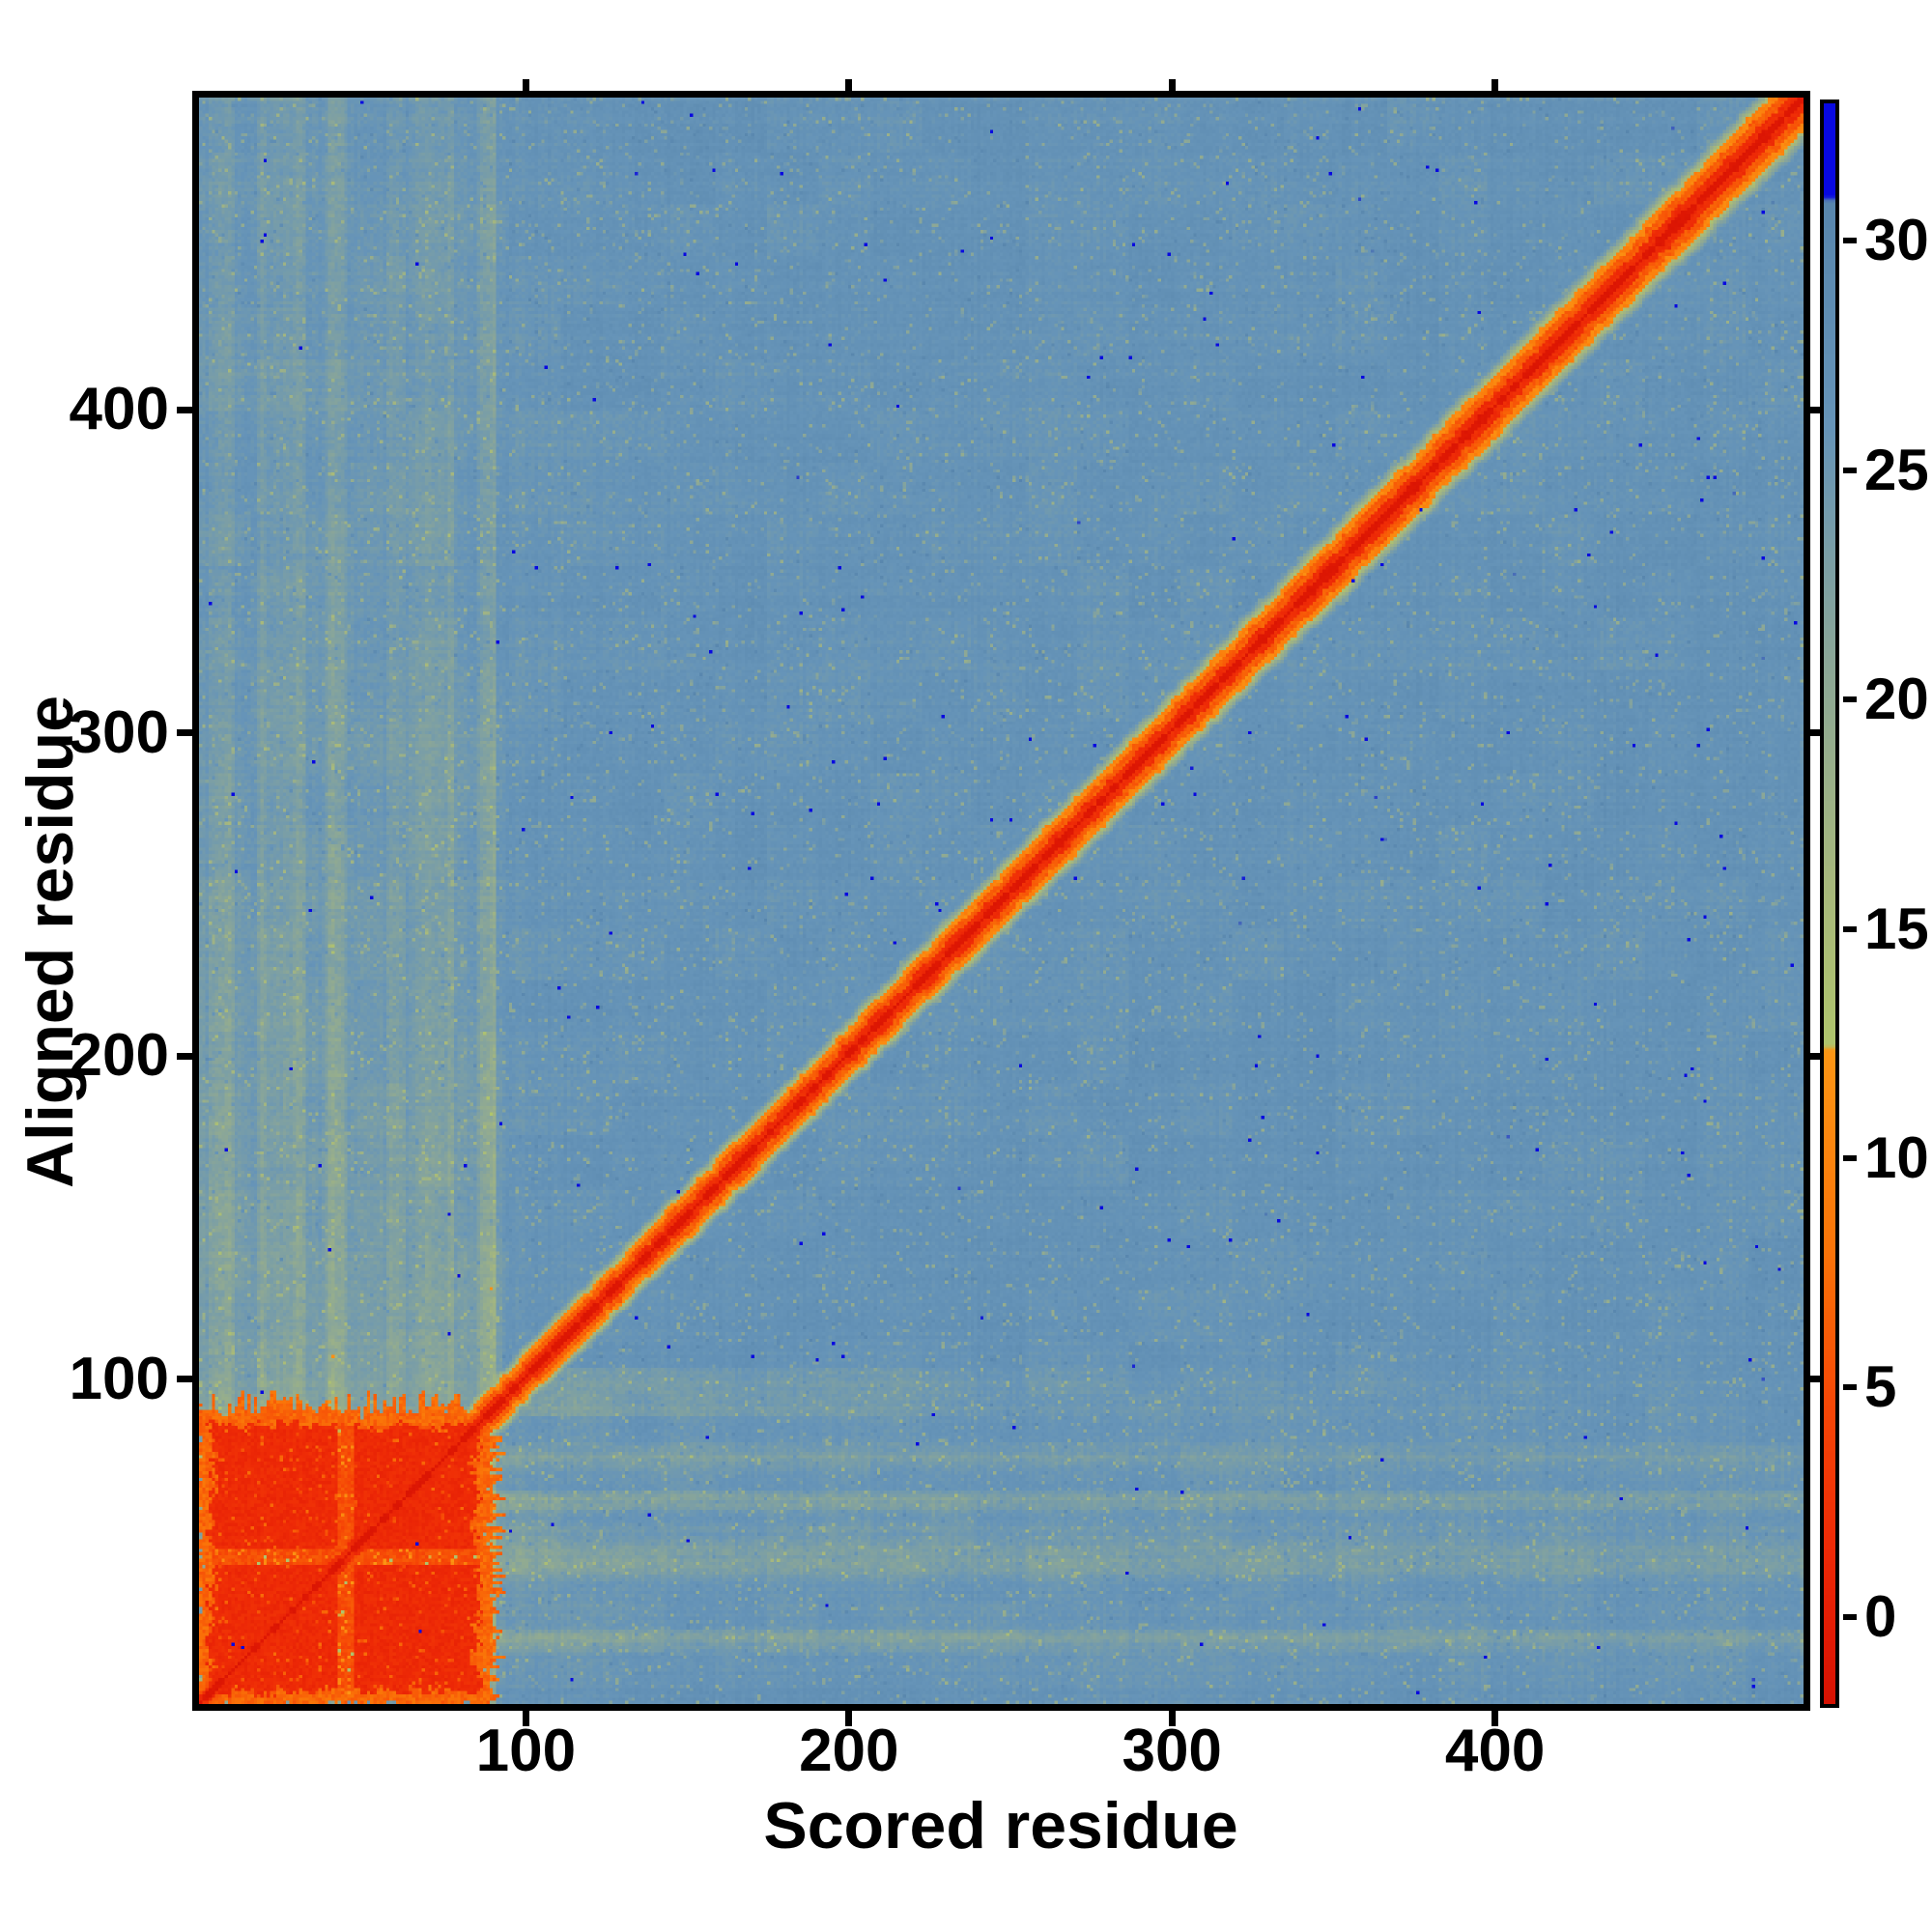 The image size is (1932, 1932). I want to click on colorbar-tick-label: 30, so click(1896, 240).